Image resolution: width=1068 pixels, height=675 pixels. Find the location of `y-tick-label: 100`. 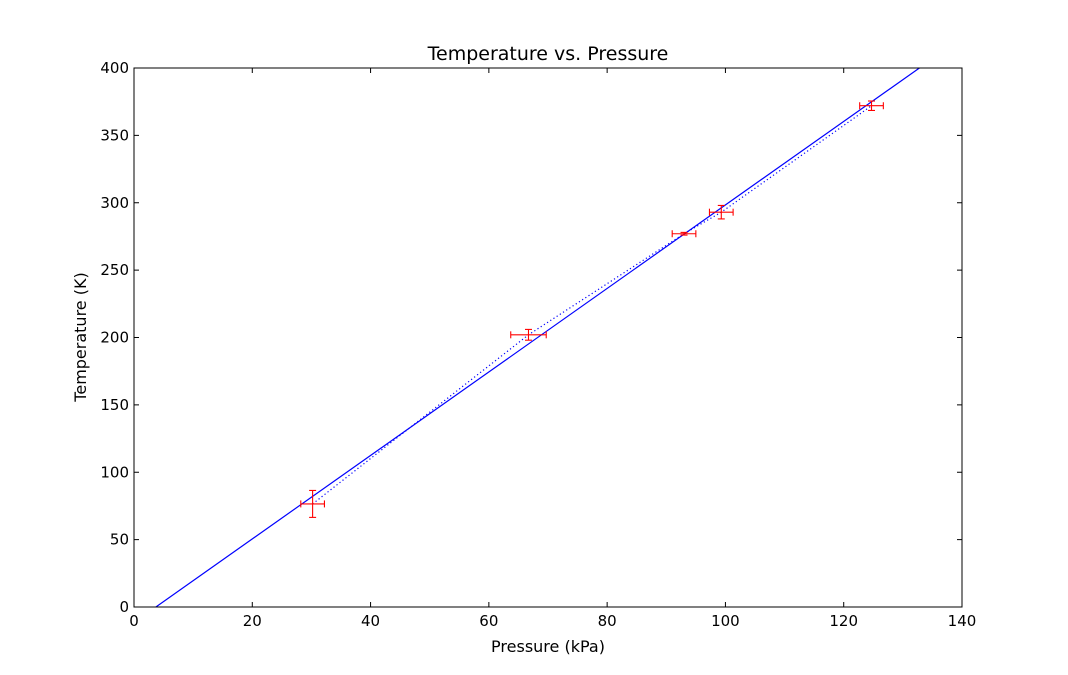

y-tick-label: 100 is located at coordinates (114, 472).